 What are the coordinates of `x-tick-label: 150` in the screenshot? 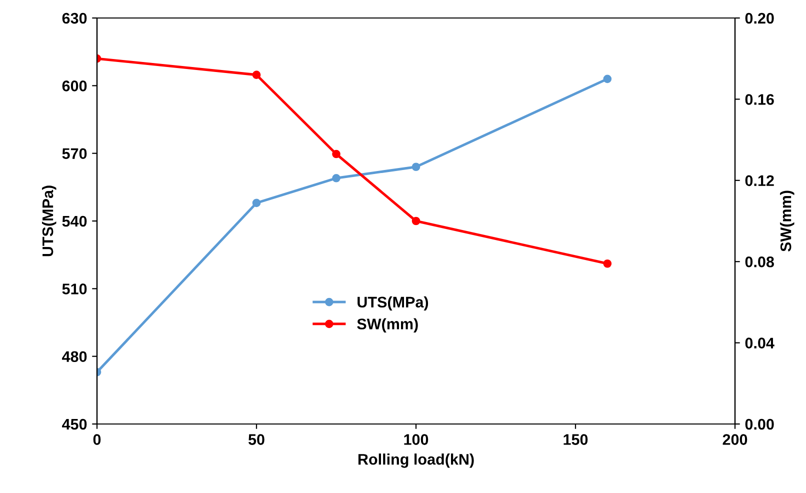 It's located at (576, 439).